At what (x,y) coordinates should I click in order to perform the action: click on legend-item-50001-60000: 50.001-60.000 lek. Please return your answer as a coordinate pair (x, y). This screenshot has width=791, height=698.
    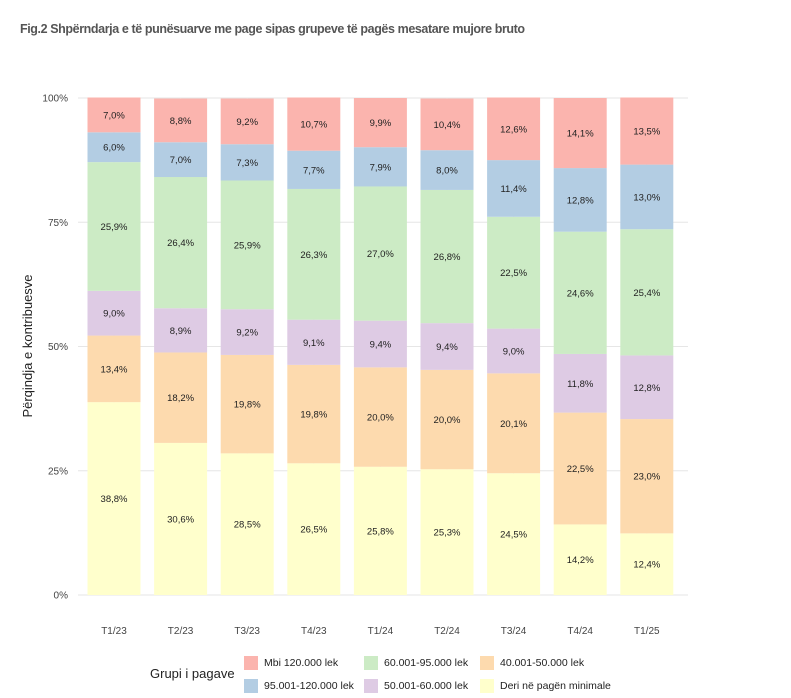
    Looking at the image, I should click on (416, 686).